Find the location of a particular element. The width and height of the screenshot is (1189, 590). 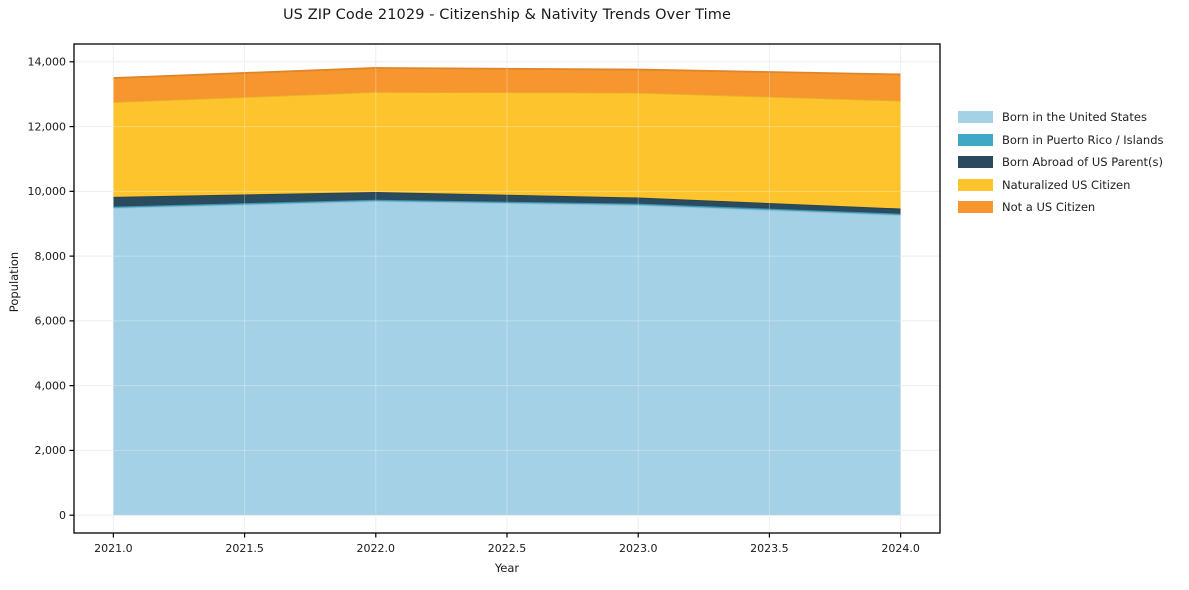

y-axis-label: Population is located at coordinates (14, 282).